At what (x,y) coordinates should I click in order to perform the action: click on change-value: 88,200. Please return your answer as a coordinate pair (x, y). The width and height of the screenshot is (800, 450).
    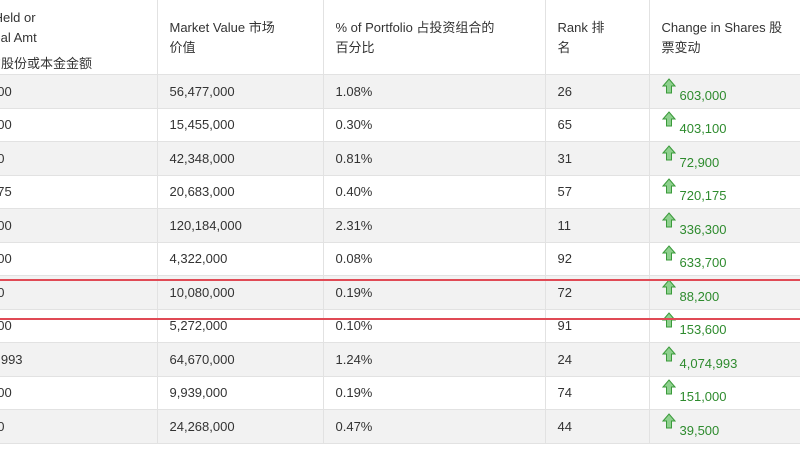
    Looking at the image, I should click on (699, 296).